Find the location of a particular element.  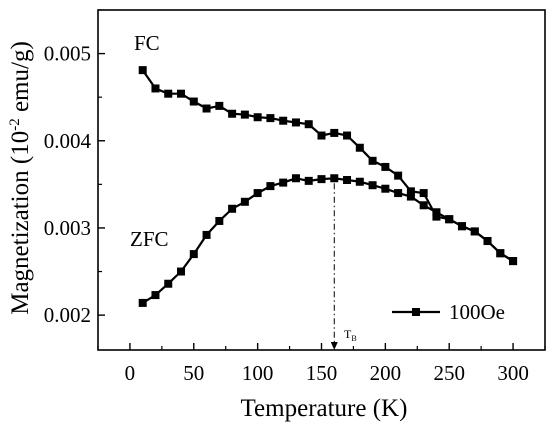

legend-label: 100Oe is located at coordinates (477, 312).